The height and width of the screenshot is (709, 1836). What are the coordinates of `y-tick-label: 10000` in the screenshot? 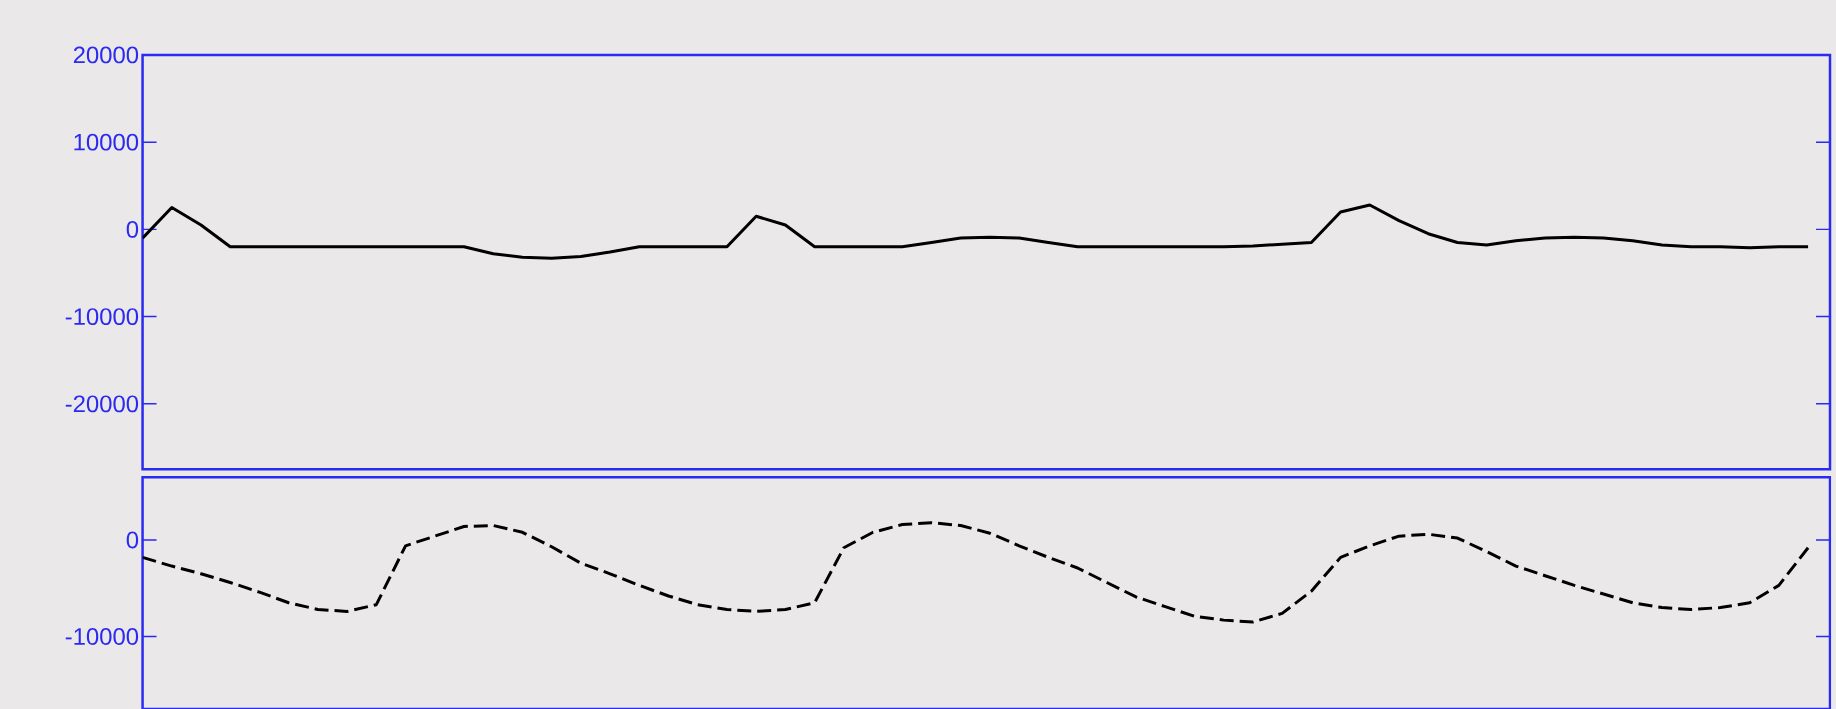 It's located at (106, 142).